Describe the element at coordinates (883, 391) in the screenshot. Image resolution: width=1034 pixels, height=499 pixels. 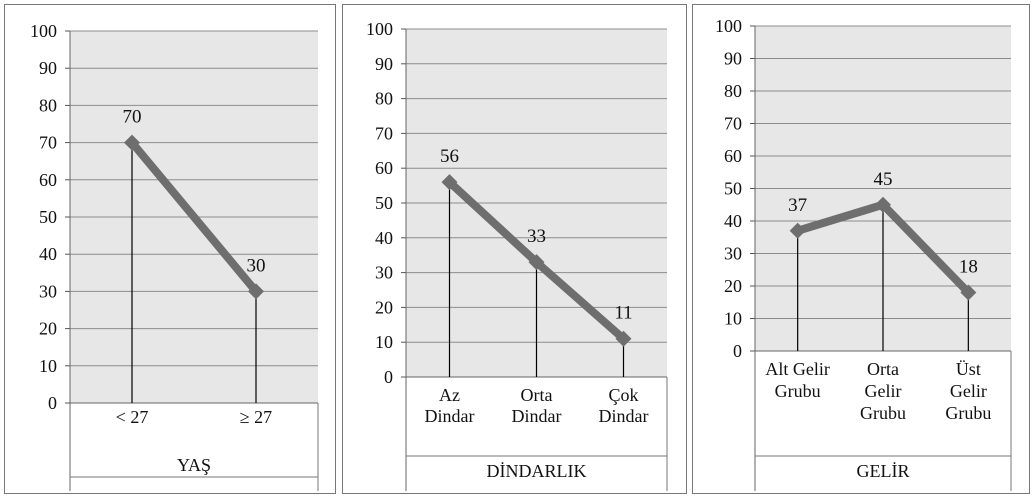
I see `x-category-label: Orta Gelir Grubu` at that location.